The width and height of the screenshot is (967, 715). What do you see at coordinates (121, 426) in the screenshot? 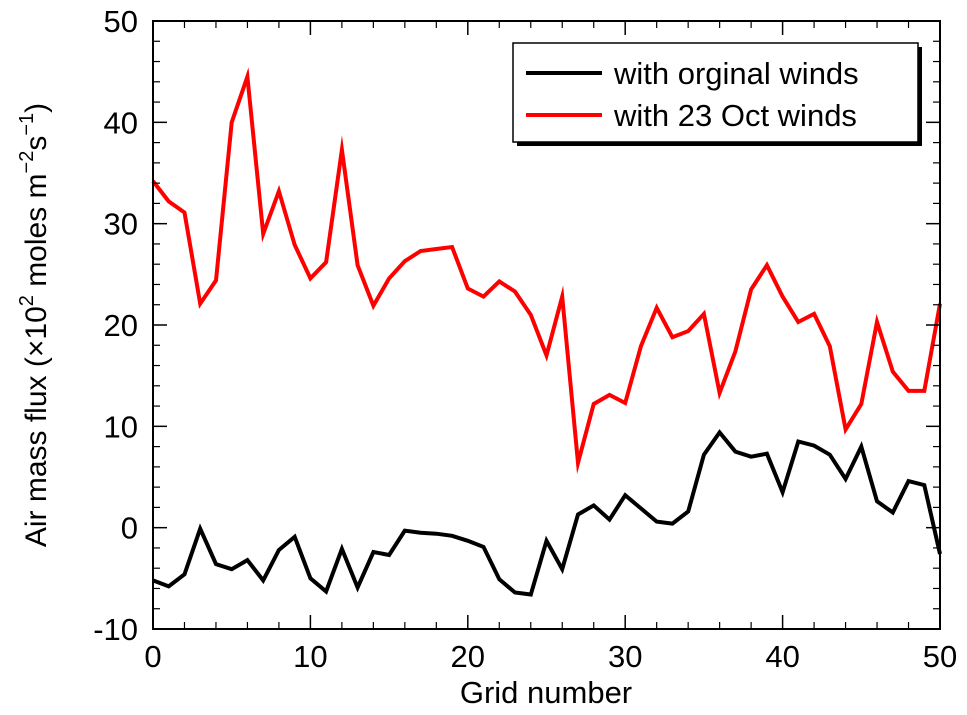
I see `y-tick-label: 10` at bounding box center [121, 426].